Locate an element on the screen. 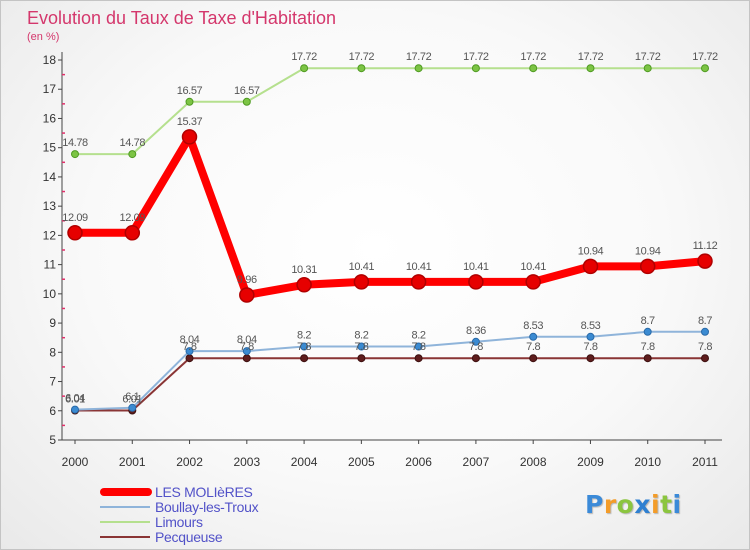  point-limours-2006 is located at coordinates (418, 68).